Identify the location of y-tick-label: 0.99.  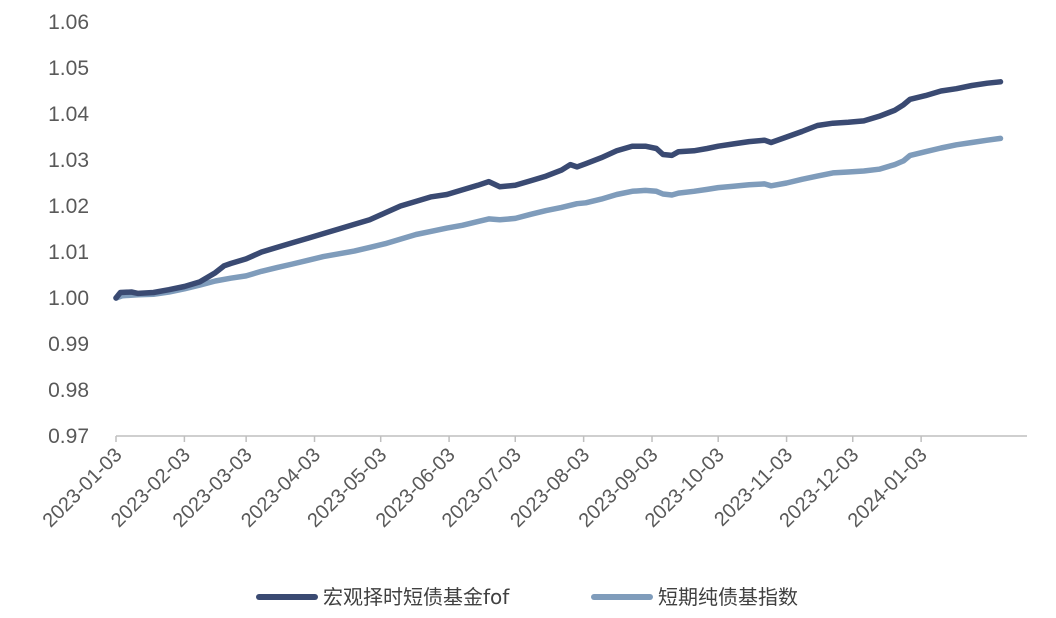
(68, 344).